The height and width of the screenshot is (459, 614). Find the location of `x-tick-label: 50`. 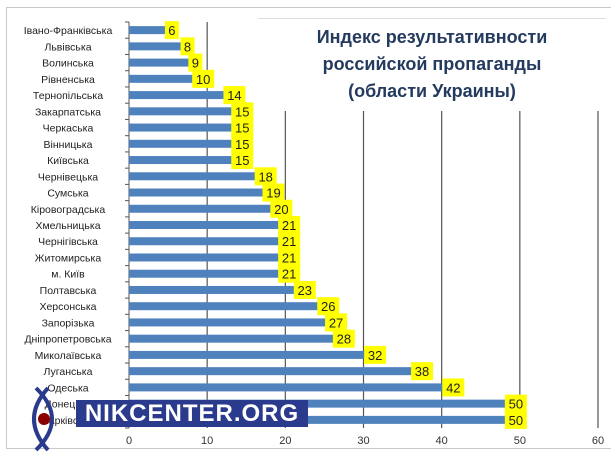

x-tick-label: 50 is located at coordinates (520, 441).